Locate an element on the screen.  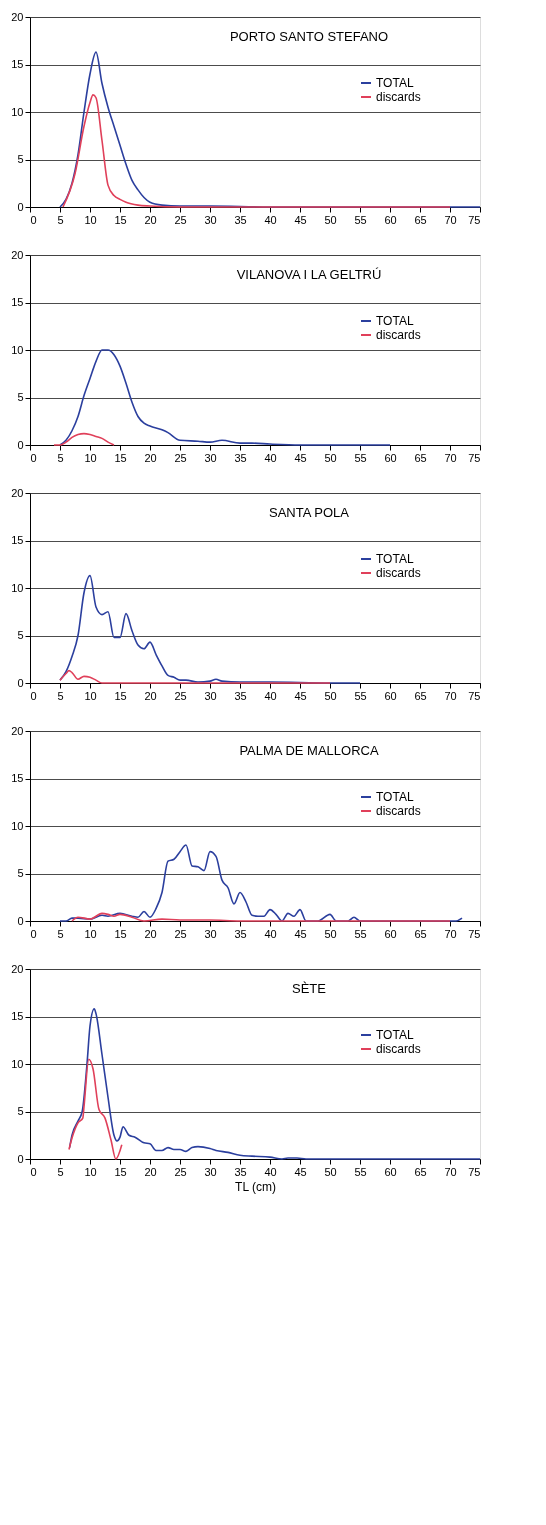
text: SANTA POLA is located at coordinates (309, 512).